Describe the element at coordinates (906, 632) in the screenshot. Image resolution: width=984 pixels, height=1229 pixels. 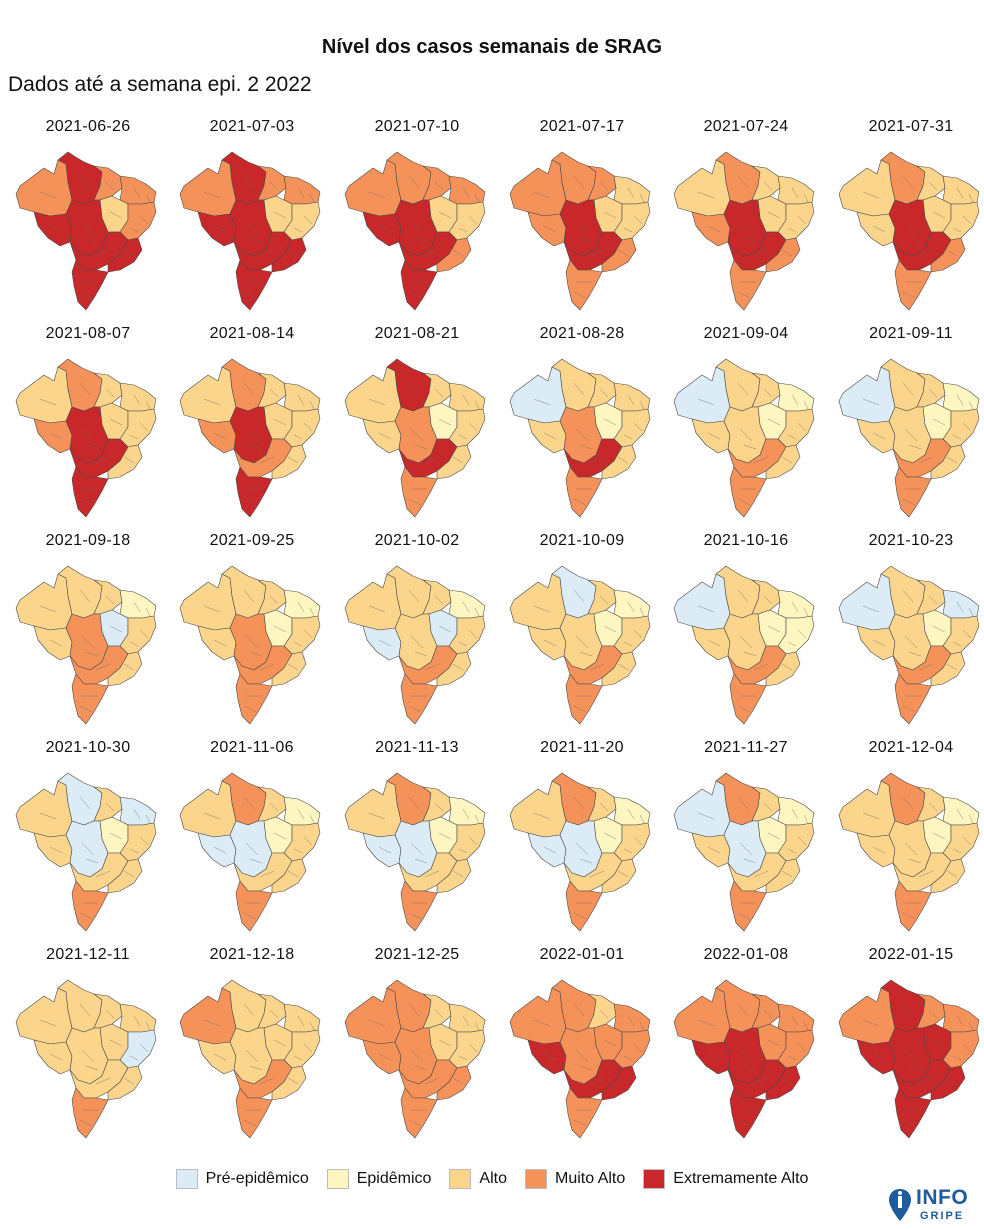
I see `map-panel: 2021-10-23` at that location.